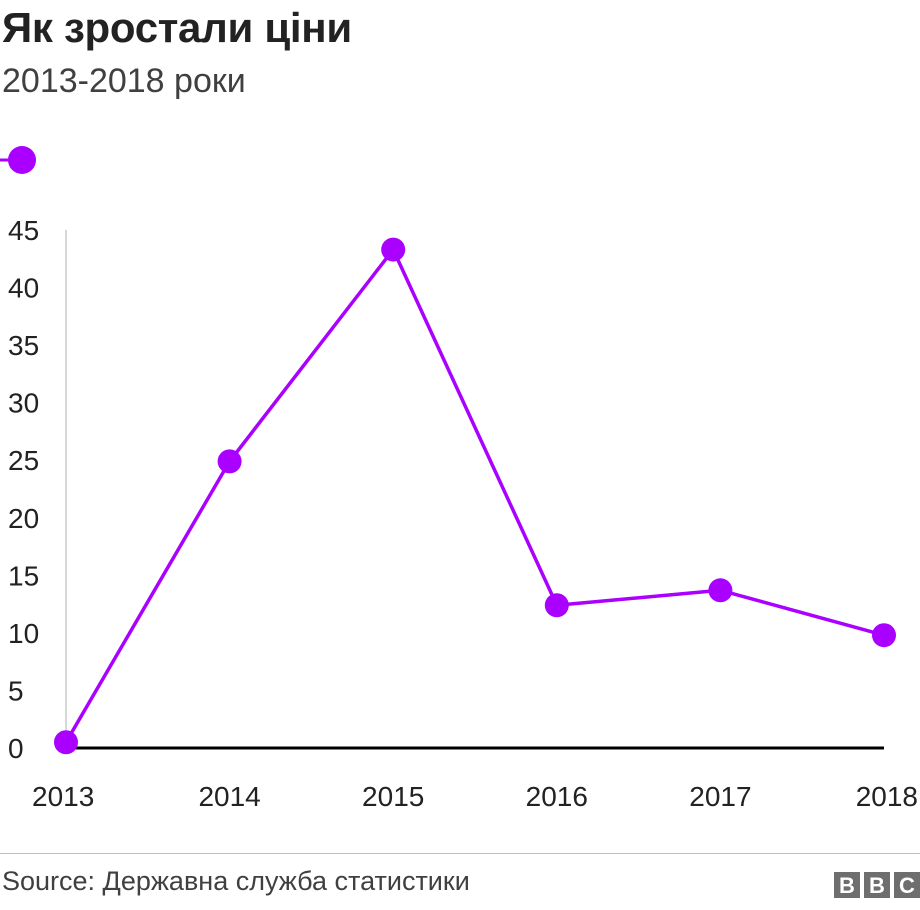 The height and width of the screenshot is (910, 920). Describe the element at coordinates (23, 230) in the screenshot. I see `y-tick-label: 45` at that location.